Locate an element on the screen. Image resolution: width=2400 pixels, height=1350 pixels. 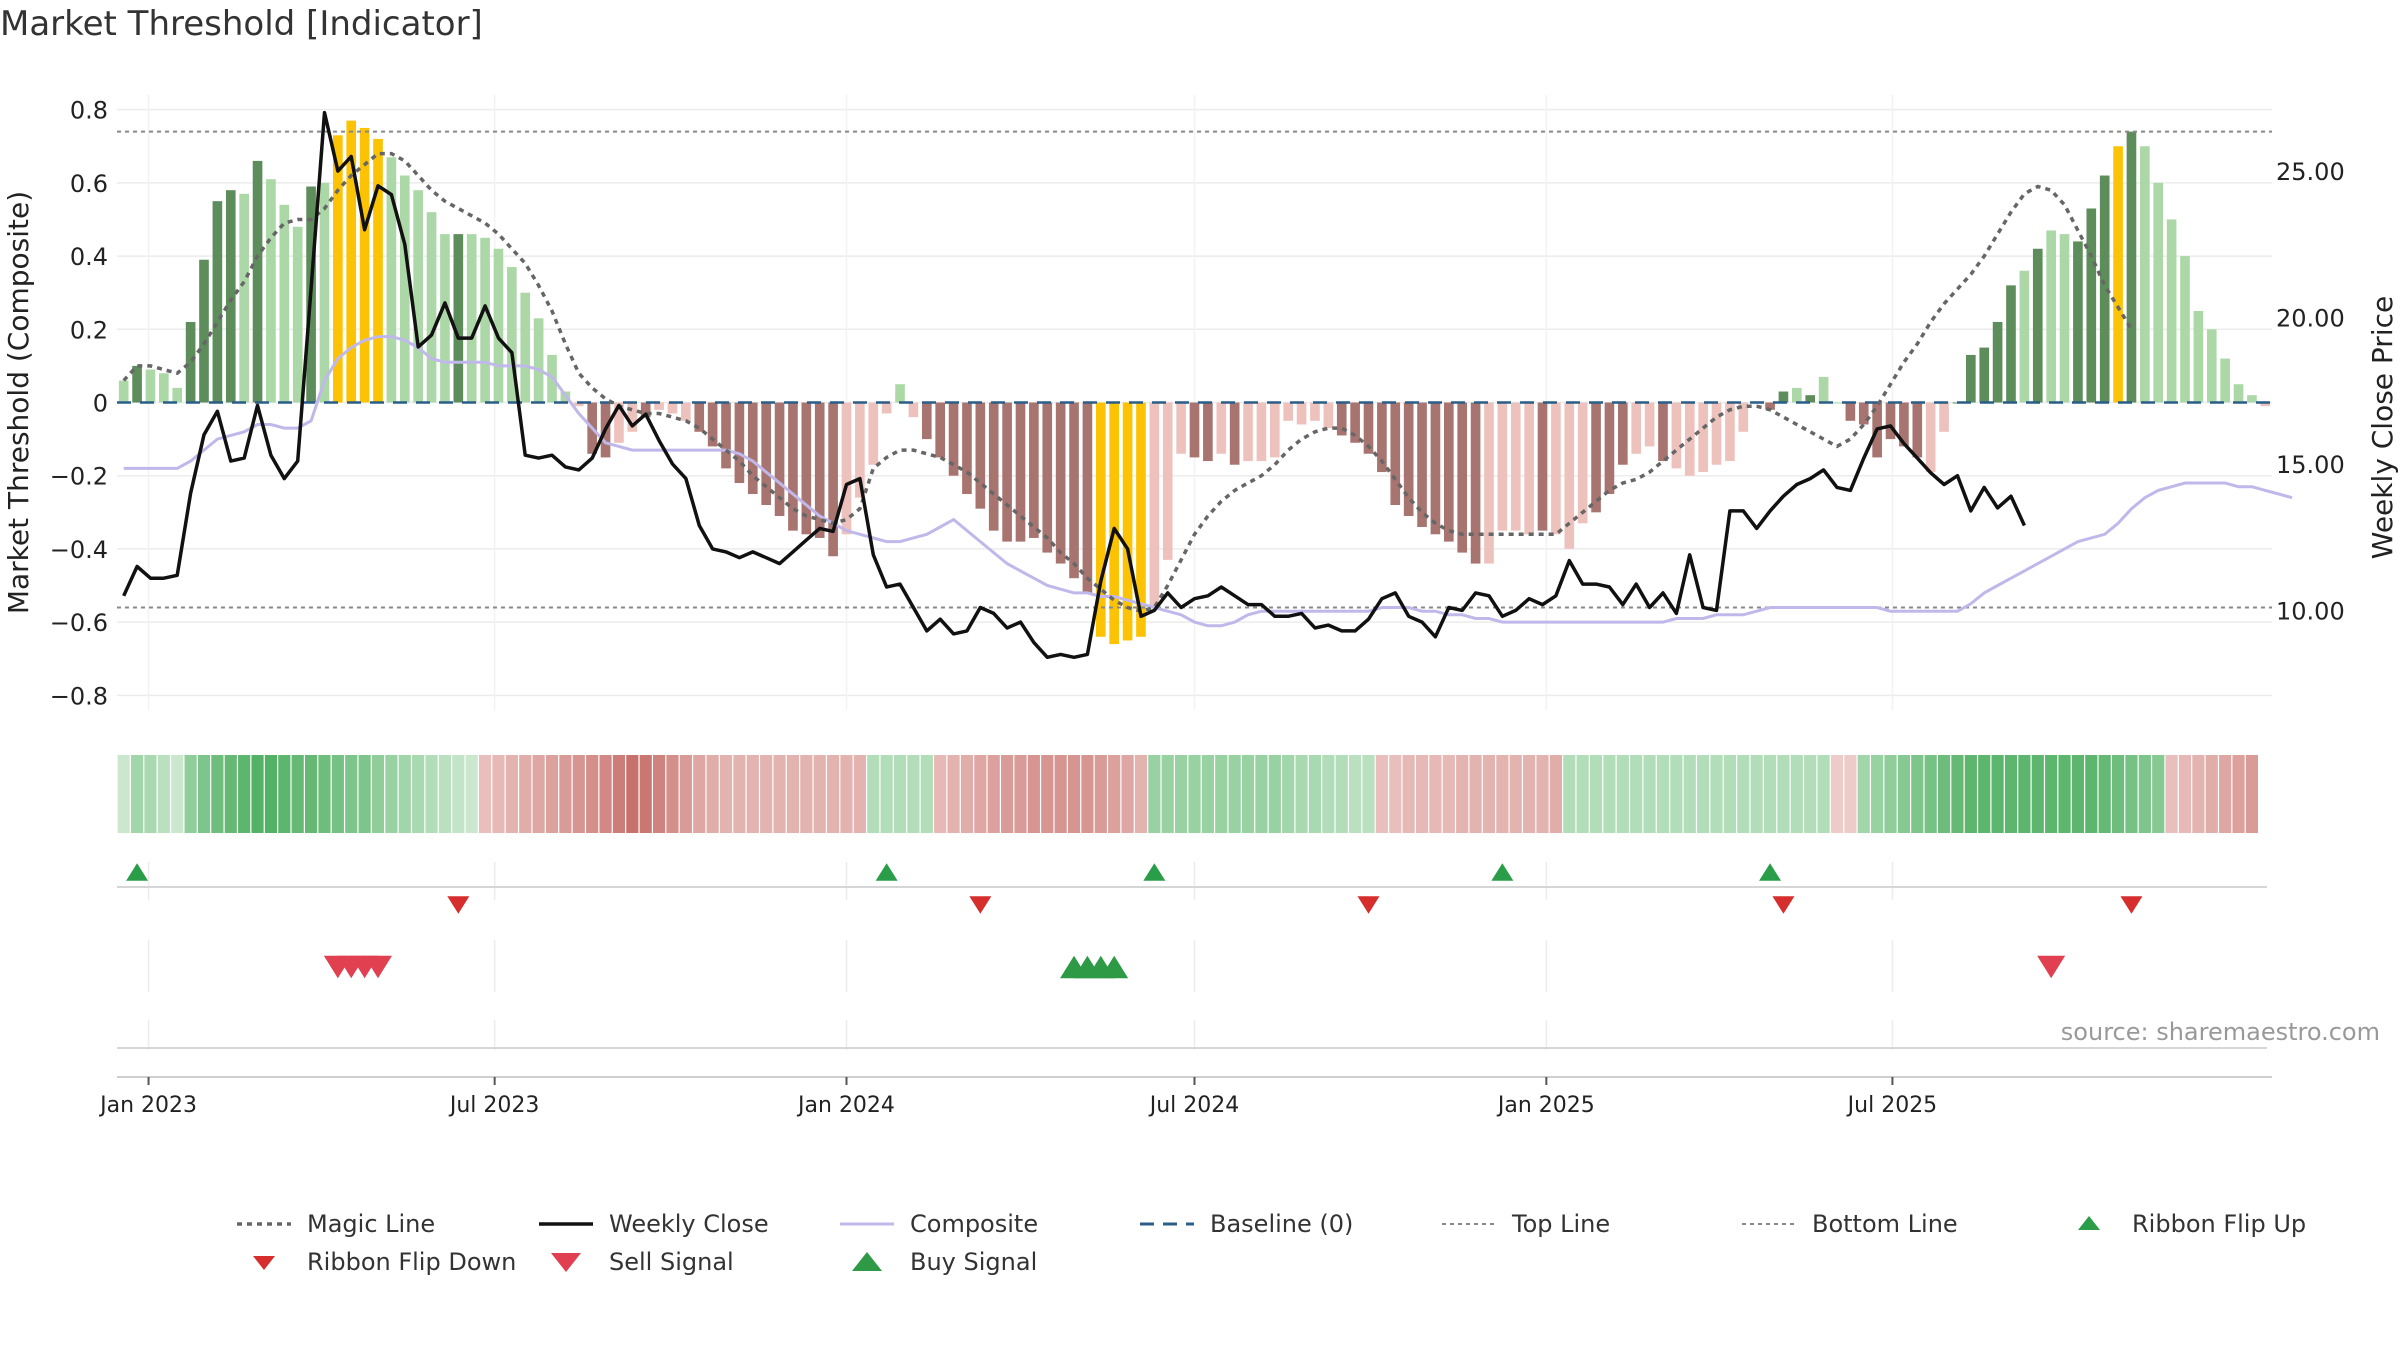
legend-label: Bottom Line is located at coordinates (1885, 1224).